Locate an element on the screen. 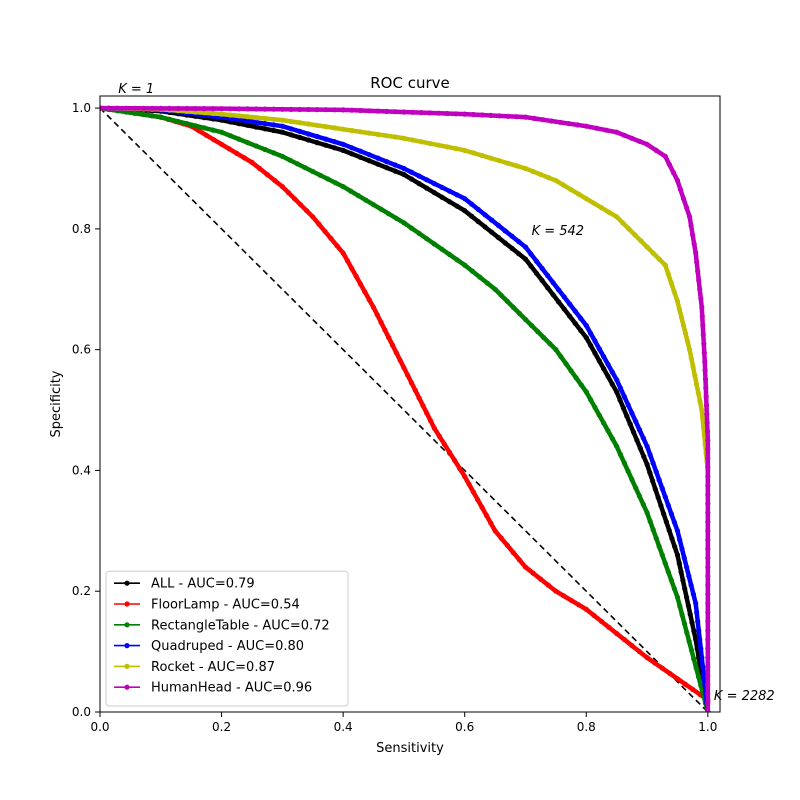 The image size is (800, 800). y-tick-label: 0.0 is located at coordinates (81, 712).